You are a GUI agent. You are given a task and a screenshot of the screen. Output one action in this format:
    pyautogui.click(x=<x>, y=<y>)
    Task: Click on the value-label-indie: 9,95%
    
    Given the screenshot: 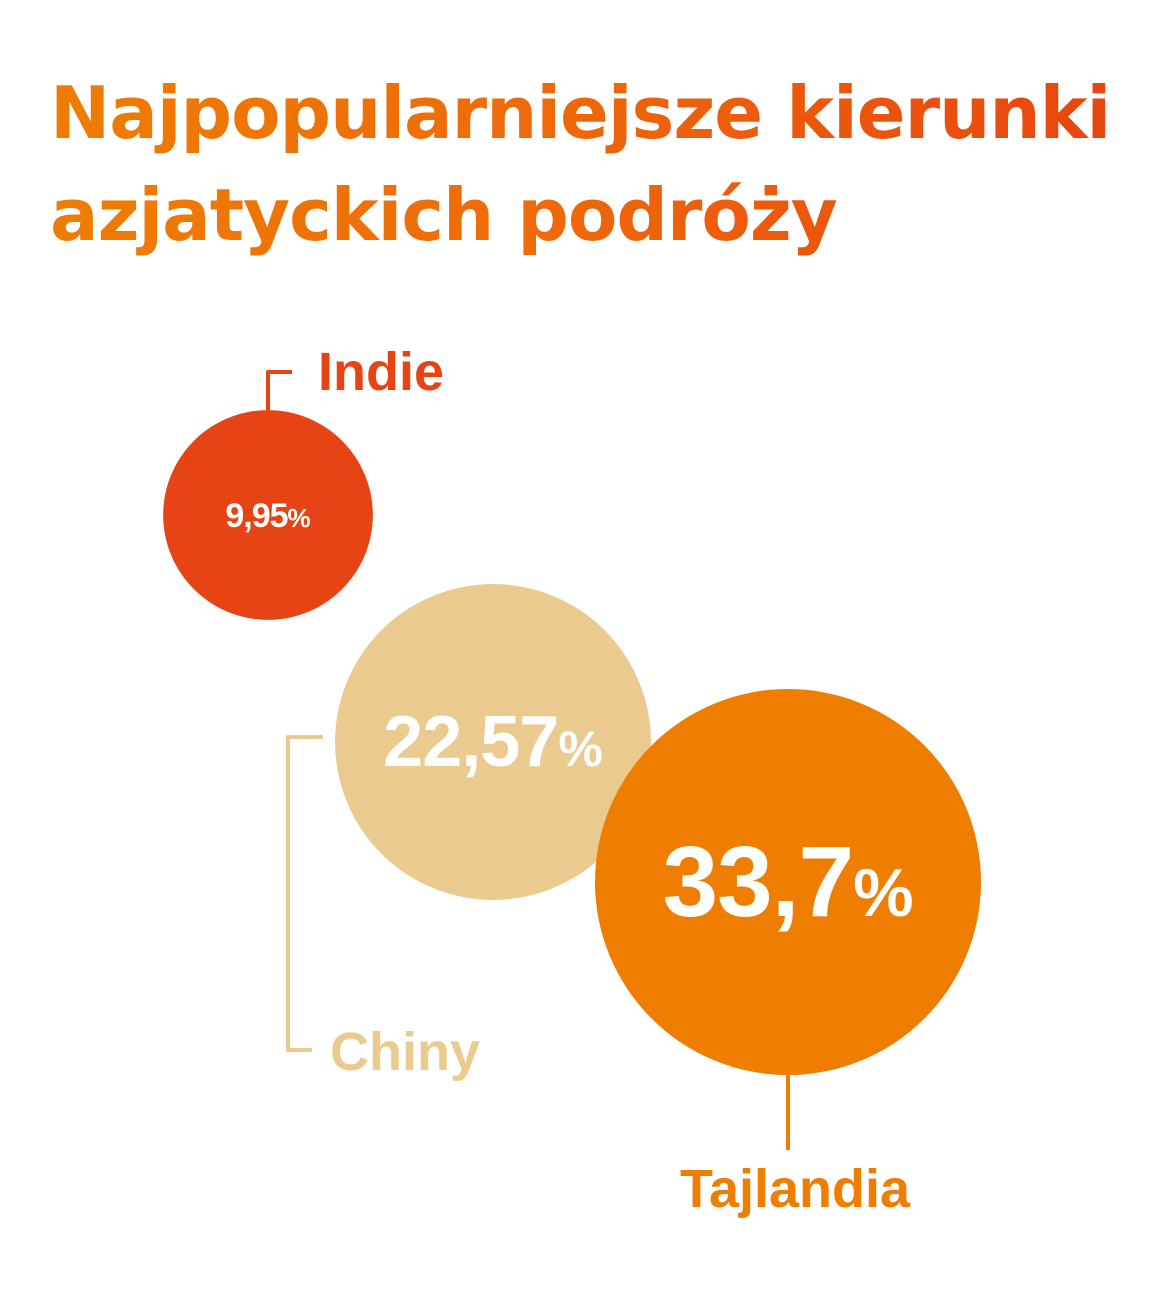 What is the action you would take?
    pyautogui.click(x=267, y=516)
    